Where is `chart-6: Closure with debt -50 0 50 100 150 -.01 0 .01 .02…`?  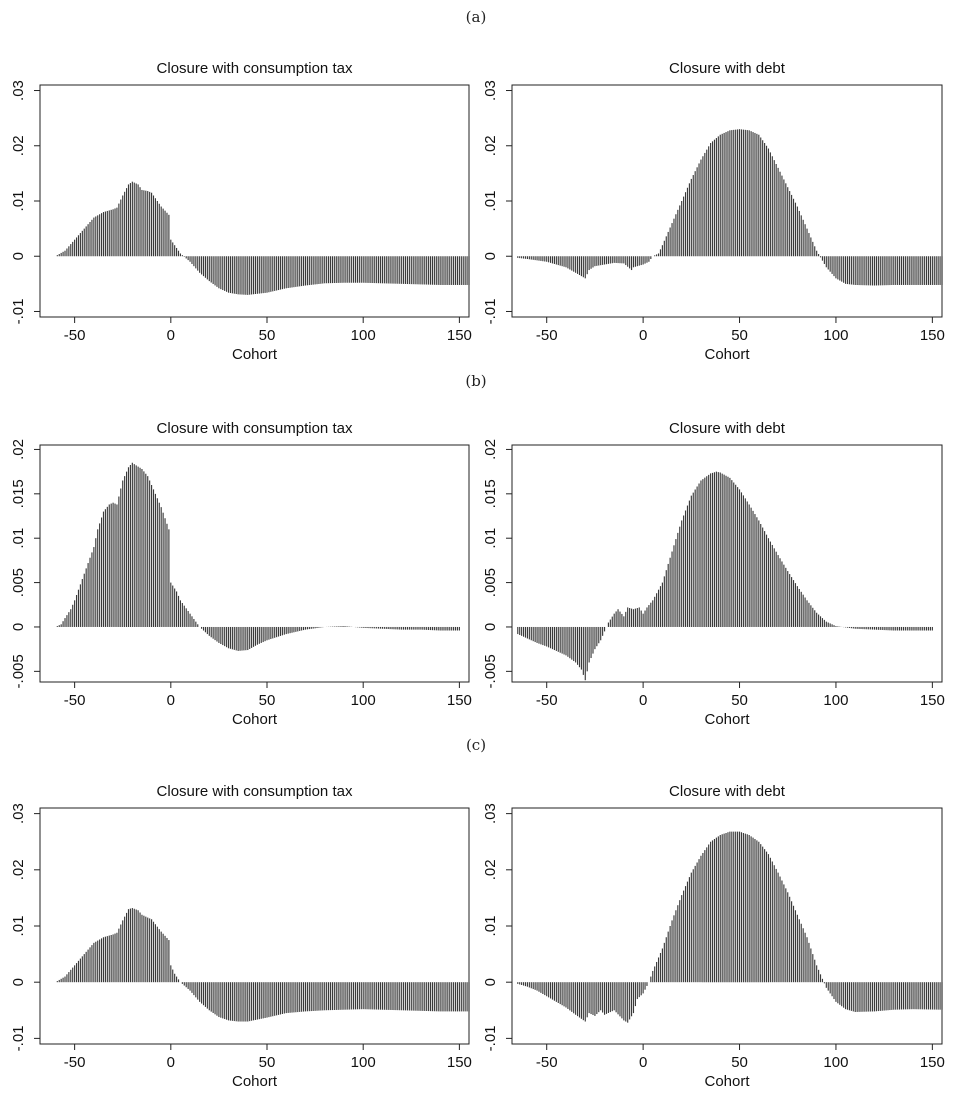
chart-6: Closure with debt -50 0 50 100 150 -.01 0 .01 .02… is located at coordinates (713, 936).